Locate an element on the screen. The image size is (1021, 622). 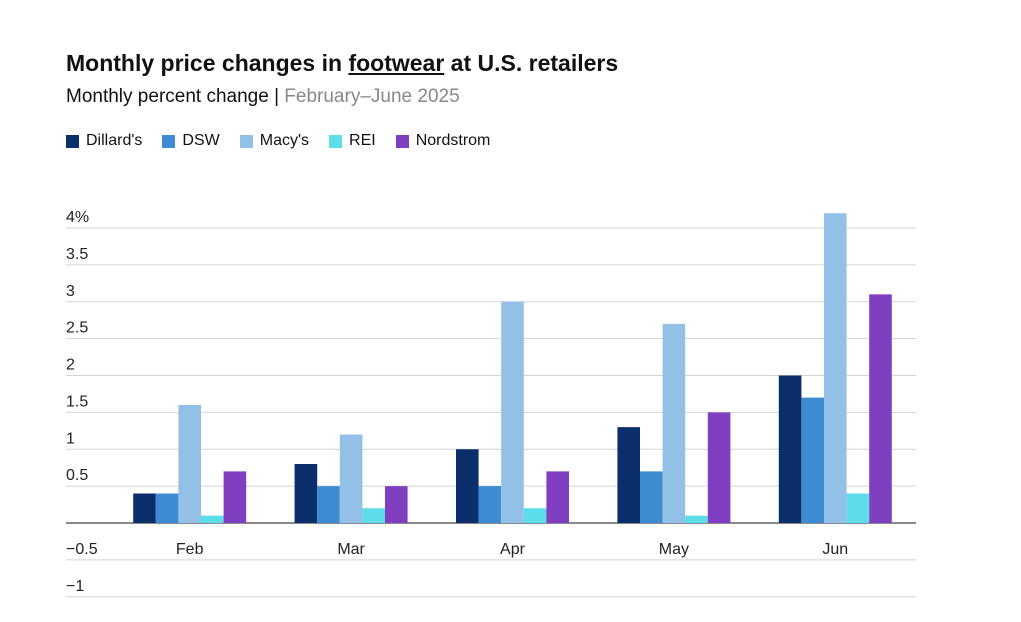
legend-label: REI is located at coordinates (362, 140).